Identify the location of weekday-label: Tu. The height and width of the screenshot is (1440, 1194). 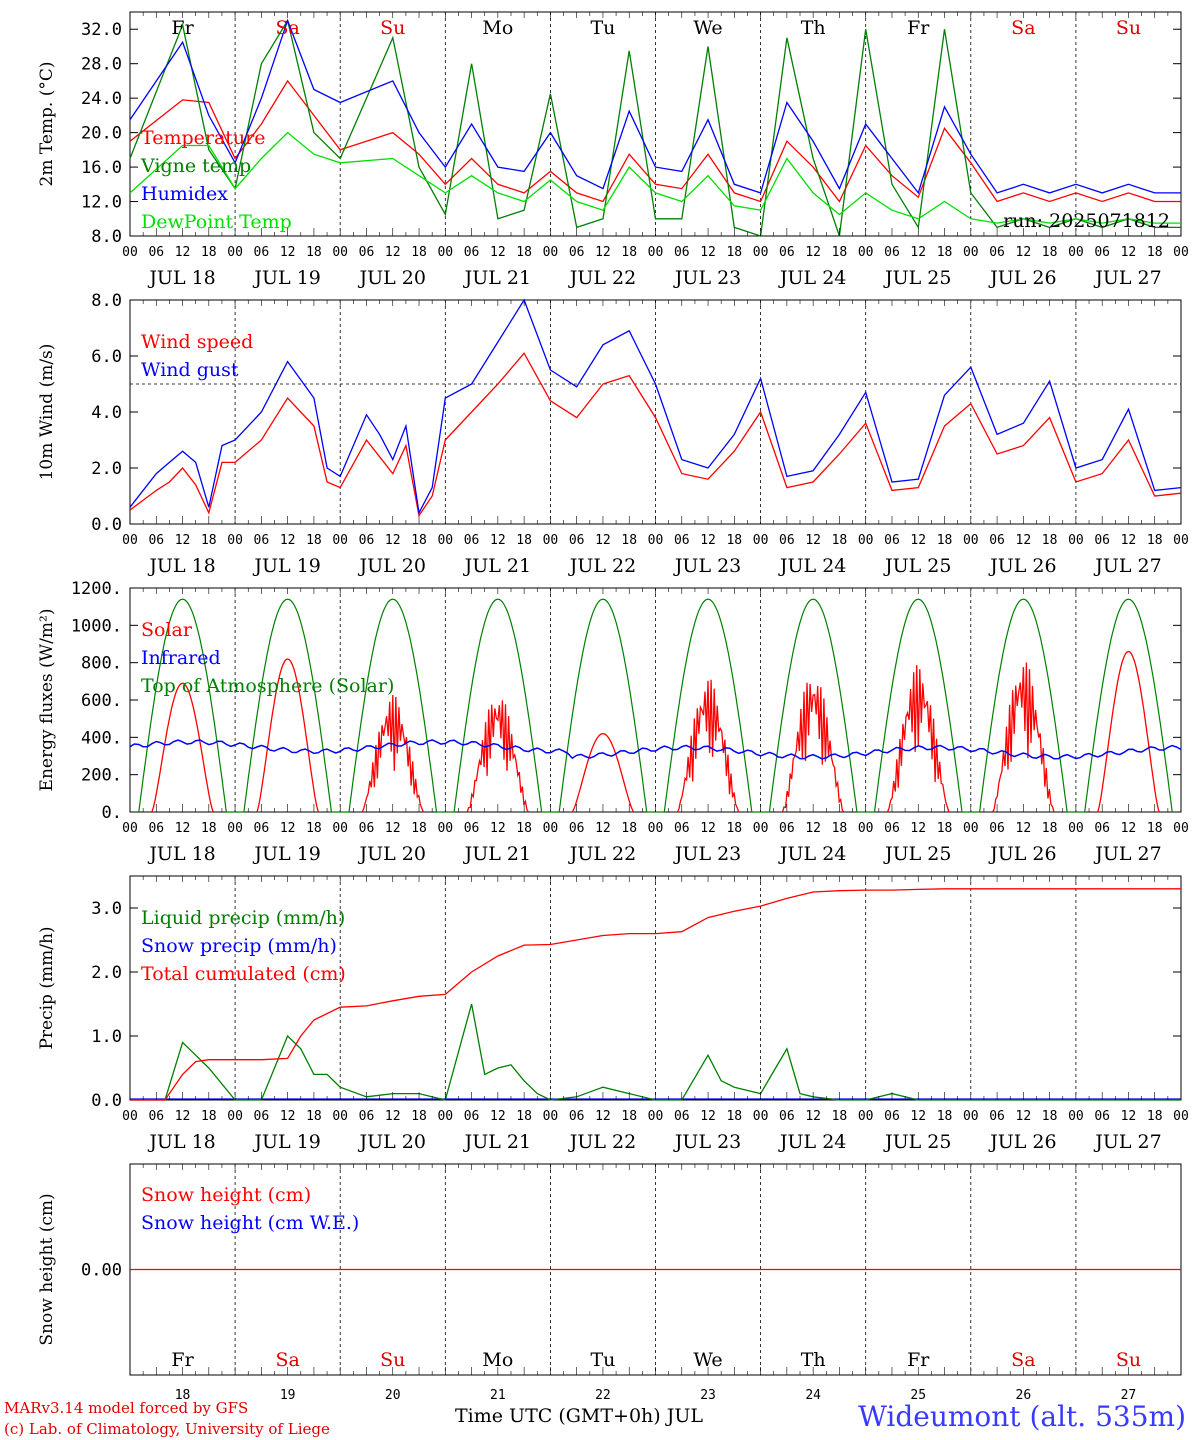
(602, 1360).